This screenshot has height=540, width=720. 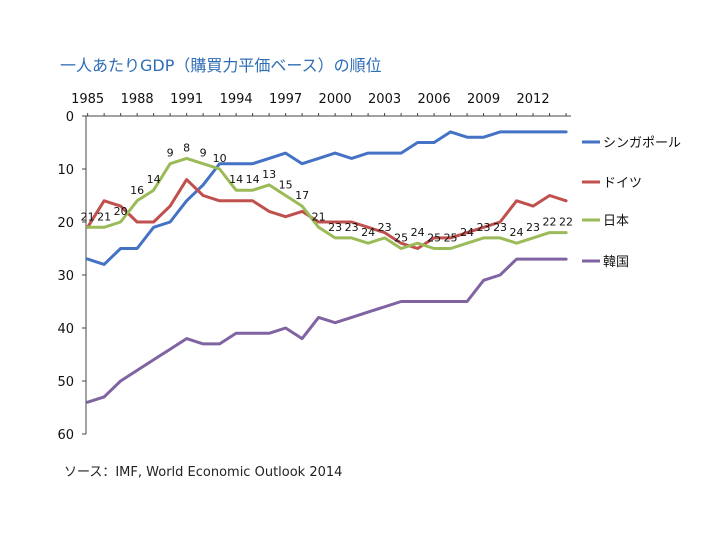 I want to click on y-tick-label: 10, so click(x=65, y=170).